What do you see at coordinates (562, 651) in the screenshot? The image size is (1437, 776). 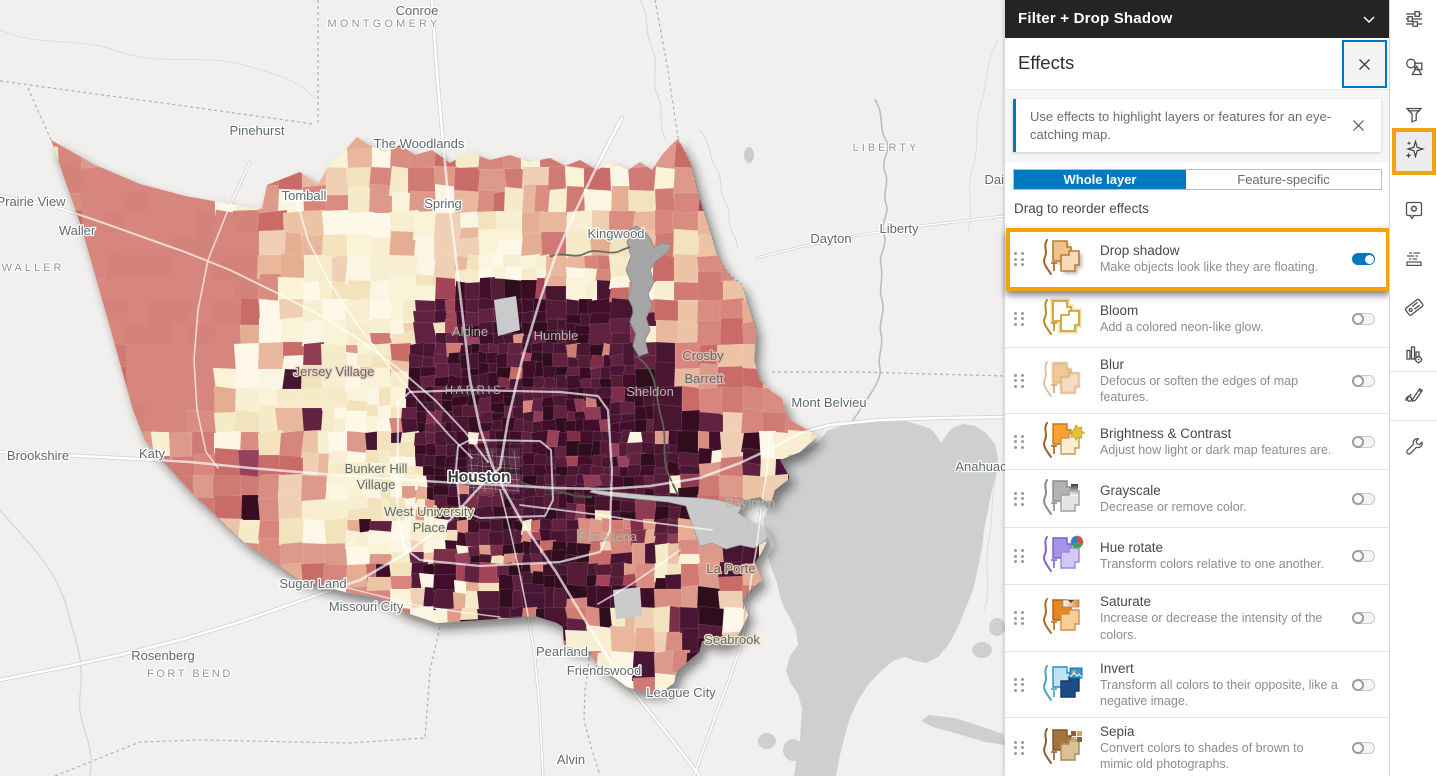 I see `svg-text: Pearland` at bounding box center [562, 651].